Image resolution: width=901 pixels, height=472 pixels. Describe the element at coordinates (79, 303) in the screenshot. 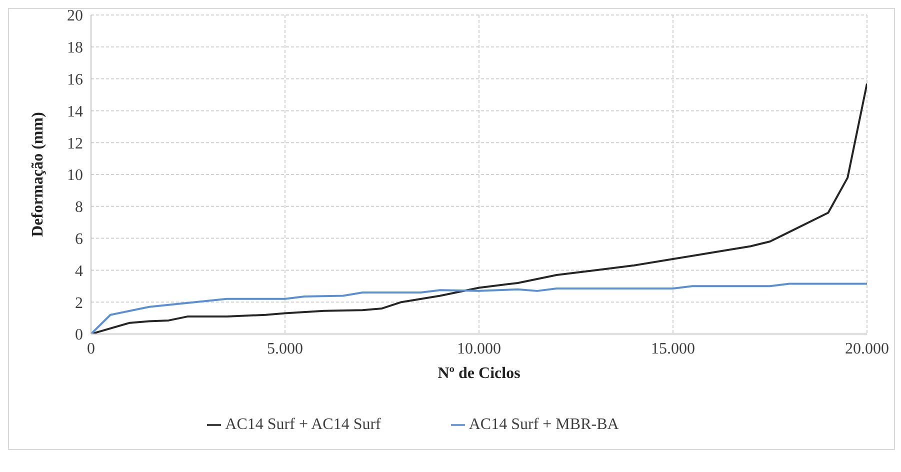

I see `y-tick-label: 2` at that location.